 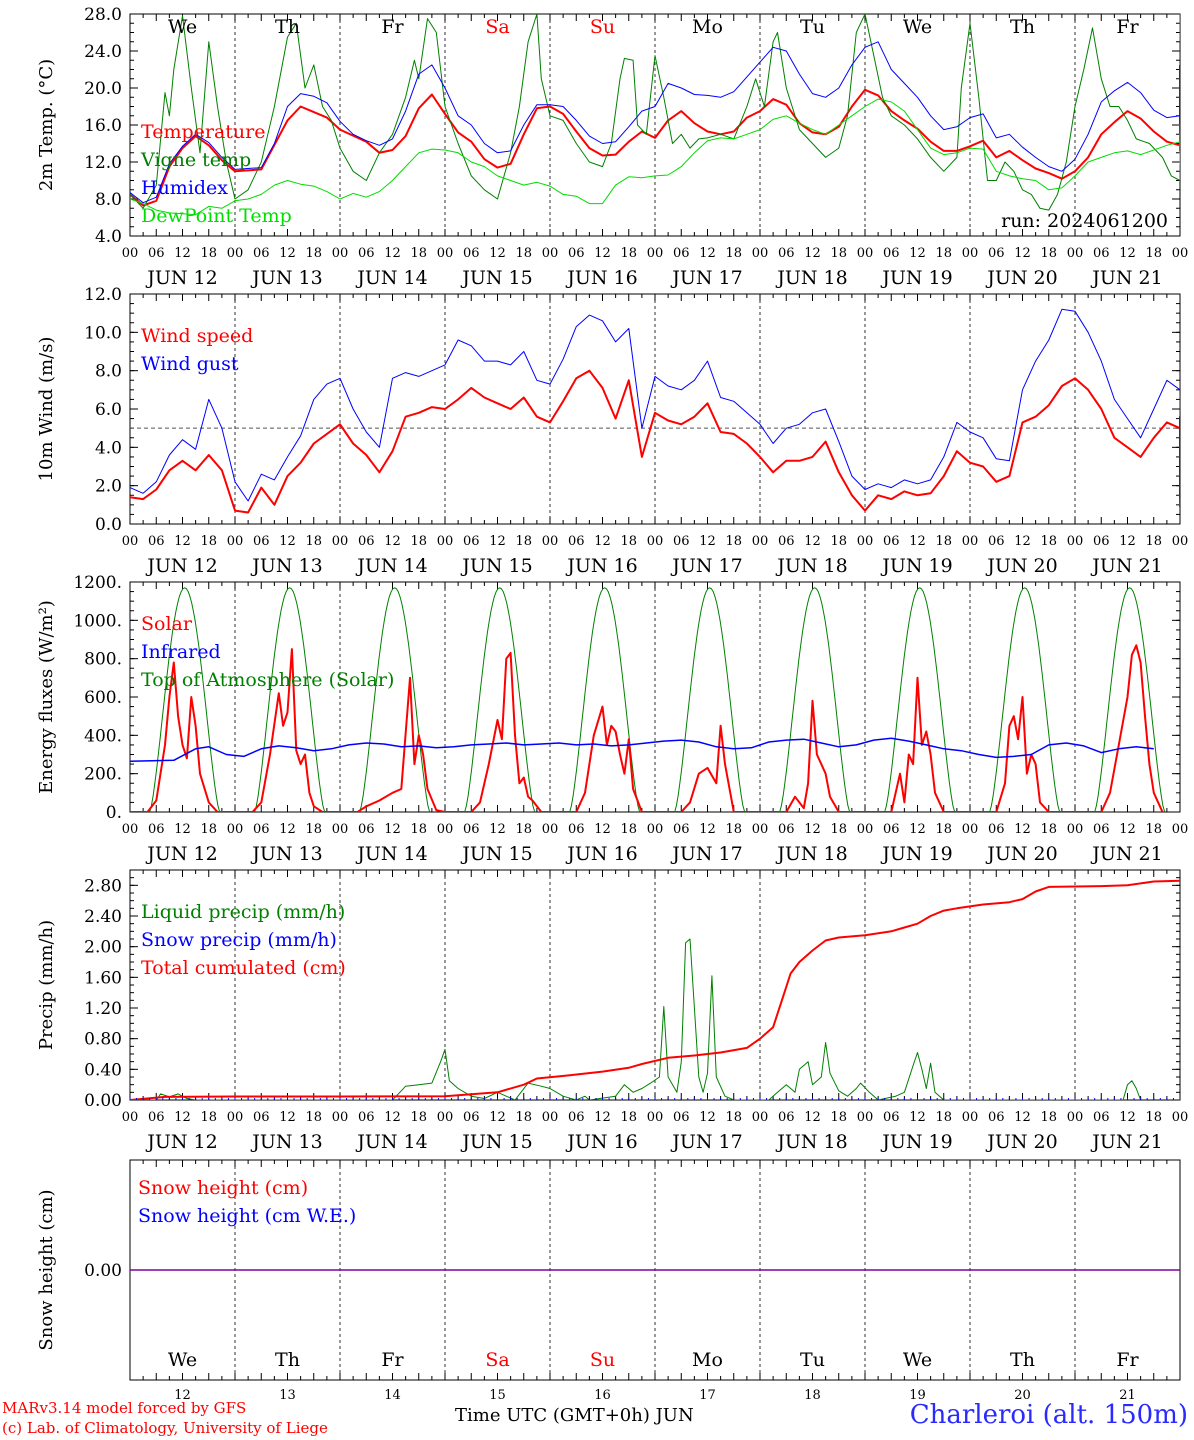 I want to click on x-axis-title: Time UTC (GMT+0h) JUN, so click(x=574, y=1415).